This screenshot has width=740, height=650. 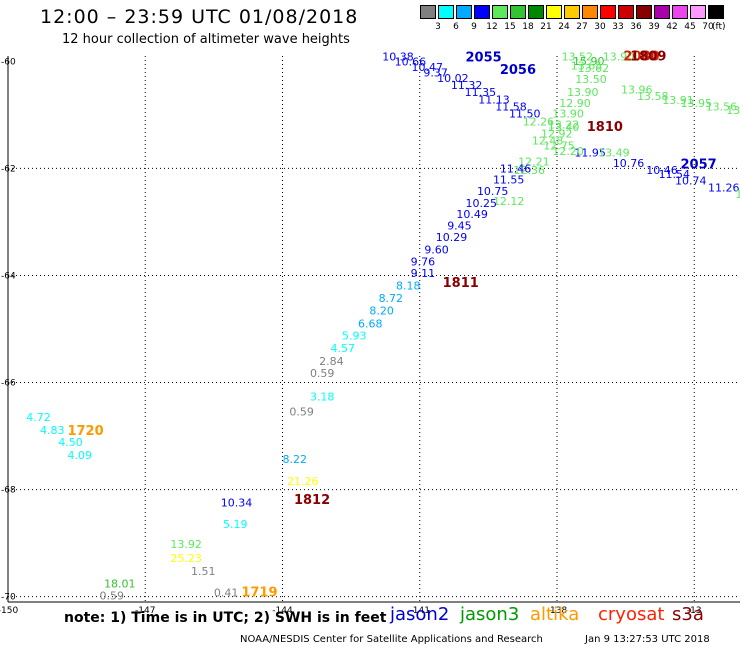 What do you see at coordinates (370, 323) in the screenshot?
I see `swh-value-label: 6.68` at bounding box center [370, 323].